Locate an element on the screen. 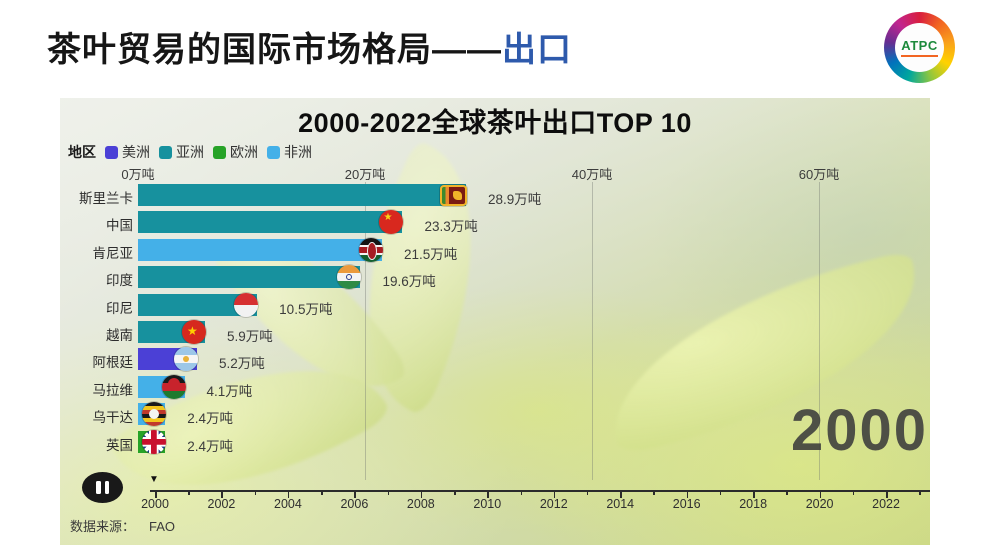 Image resolution: width=989 pixels, height=556 pixels. bar-row: 斯里兰卡 28.9万吨 is located at coordinates (495, 195).